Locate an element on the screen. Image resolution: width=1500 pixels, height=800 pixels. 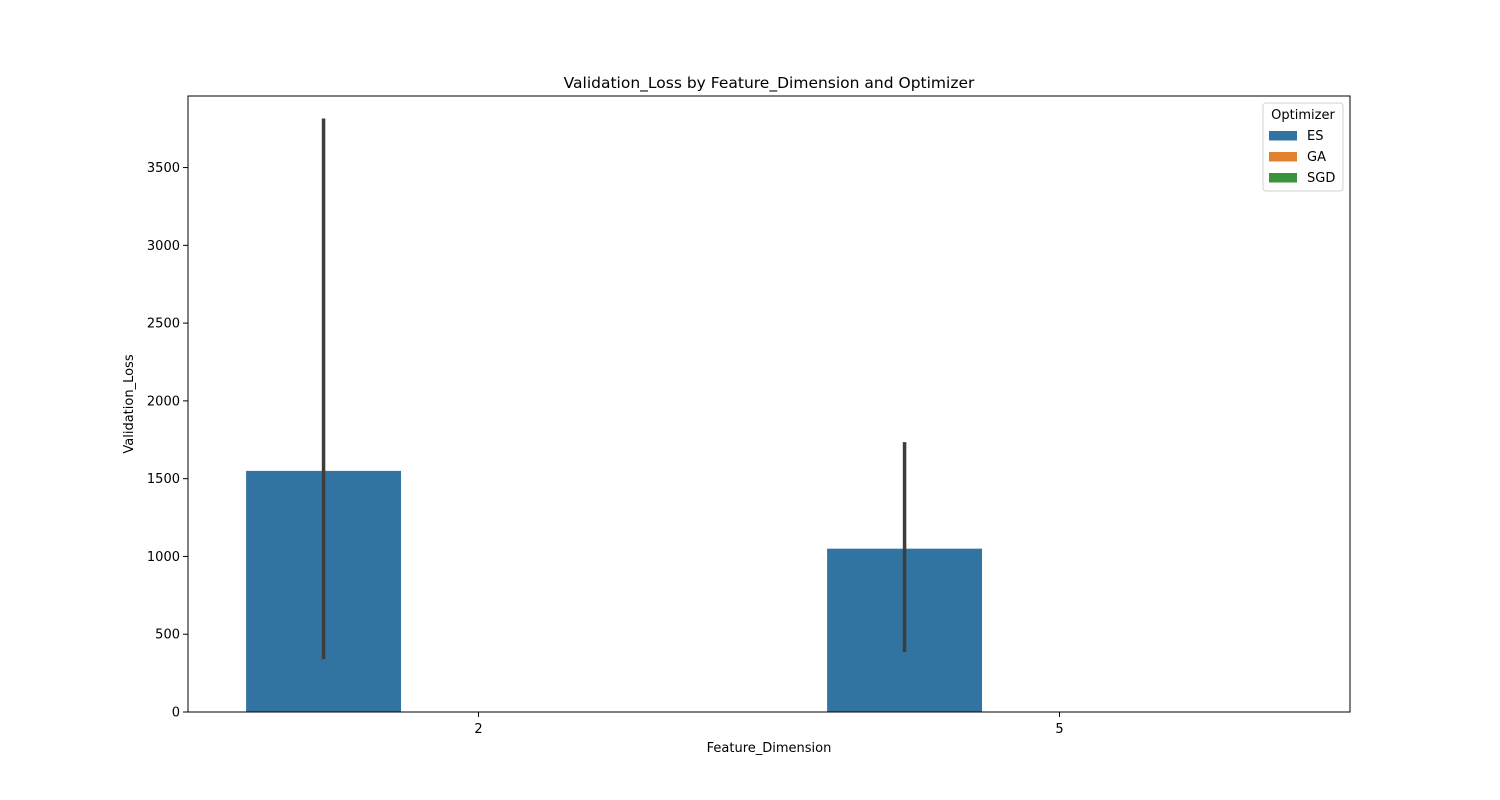
x-axis-label: Feature_Dimension is located at coordinates (769, 748).